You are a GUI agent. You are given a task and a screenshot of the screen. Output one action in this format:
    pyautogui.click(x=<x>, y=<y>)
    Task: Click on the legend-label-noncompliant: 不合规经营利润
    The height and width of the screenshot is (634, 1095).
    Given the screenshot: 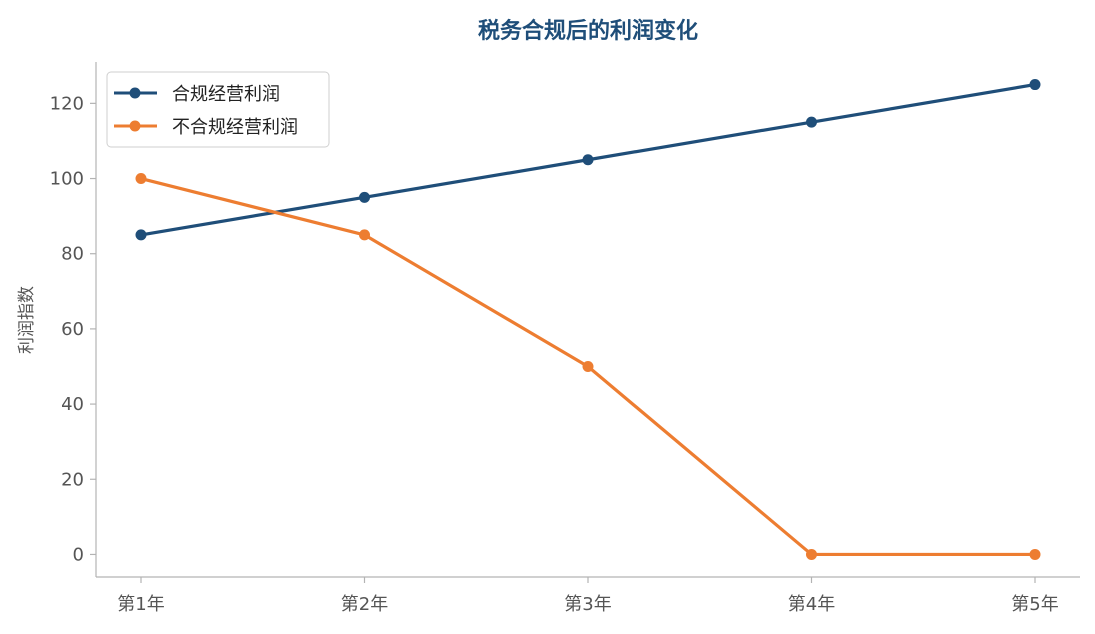 What is the action you would take?
    pyautogui.click(x=235, y=127)
    